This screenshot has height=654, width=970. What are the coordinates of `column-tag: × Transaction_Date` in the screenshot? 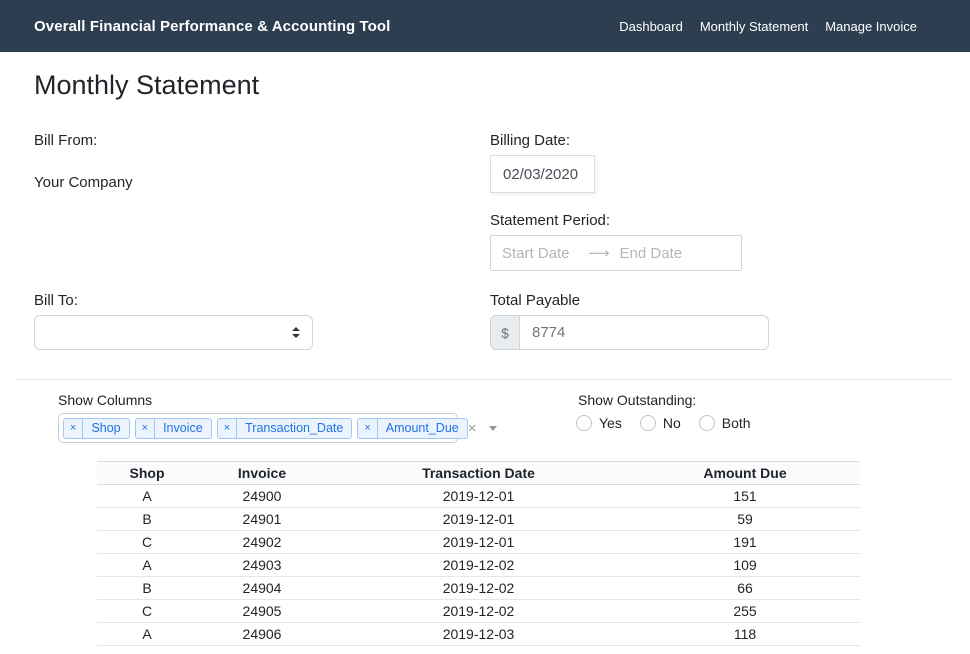 It's located at (284, 428).